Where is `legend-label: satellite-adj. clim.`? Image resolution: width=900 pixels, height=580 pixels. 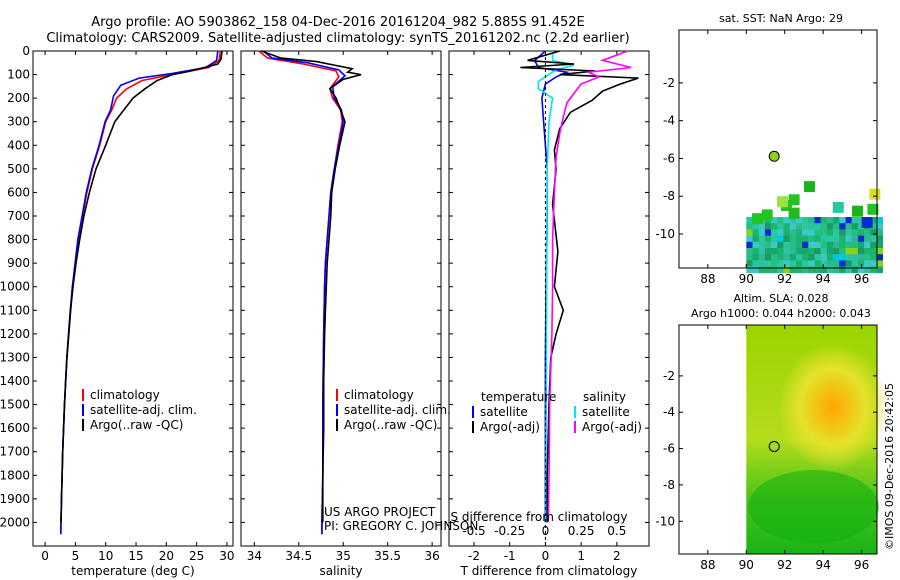
legend-label: satellite-adj. clim. is located at coordinates (143, 410).